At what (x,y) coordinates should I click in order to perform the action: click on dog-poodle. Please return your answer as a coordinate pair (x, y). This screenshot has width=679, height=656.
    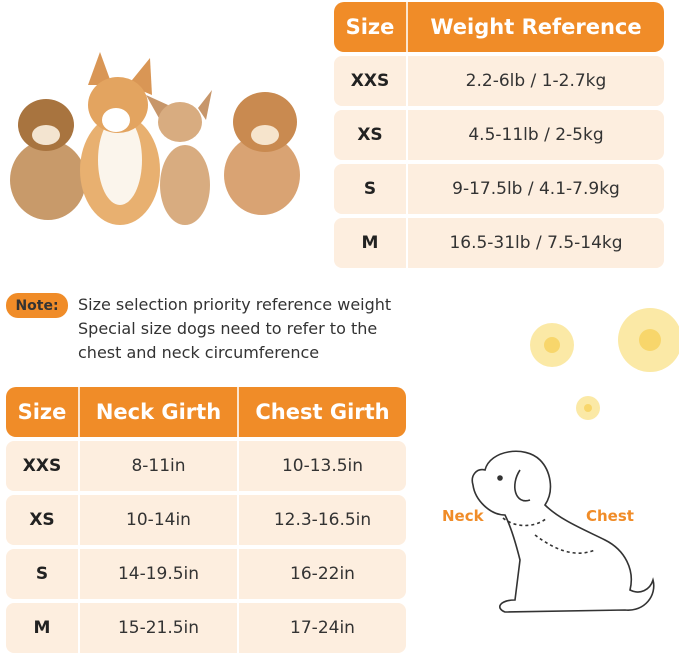
    Looking at the image, I should click on (262, 153).